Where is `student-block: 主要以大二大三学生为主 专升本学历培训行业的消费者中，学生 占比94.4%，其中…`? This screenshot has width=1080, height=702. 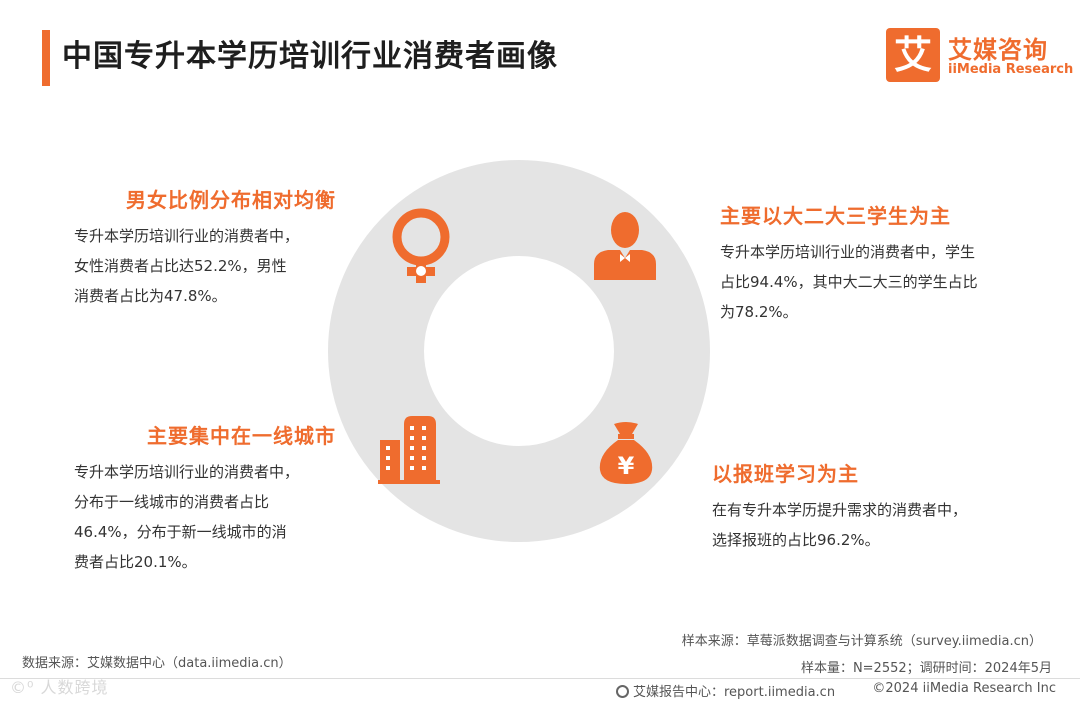 student-block: 主要以大二大三学生为主 专升本学历培训行业的消费者中，学生 占比94.4%，其中… is located at coordinates (849, 263).